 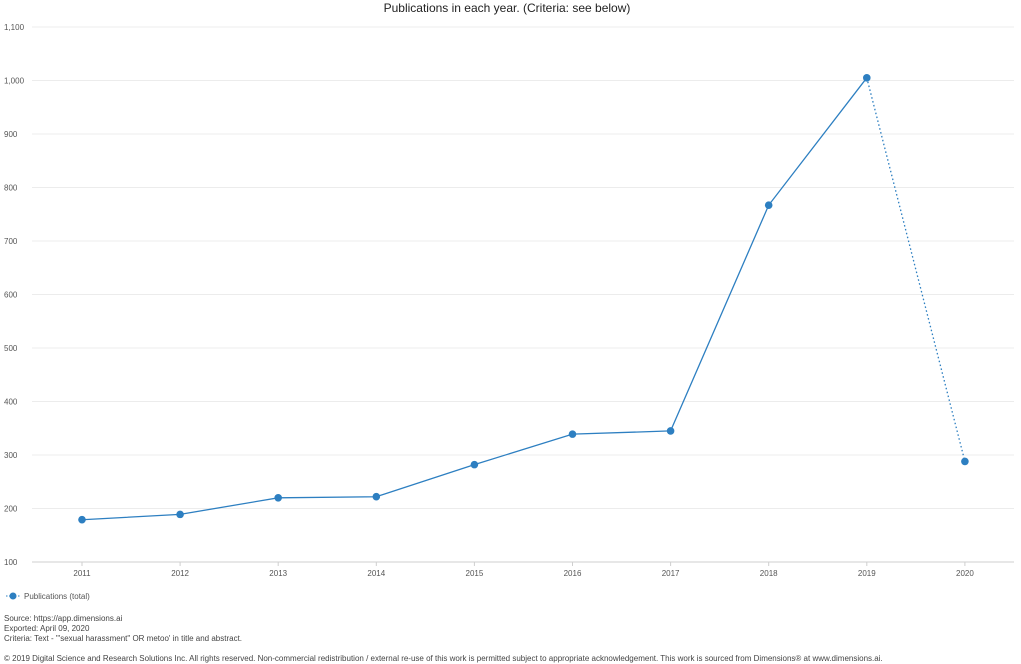 I want to click on series-line-projection, so click(x=916, y=269).